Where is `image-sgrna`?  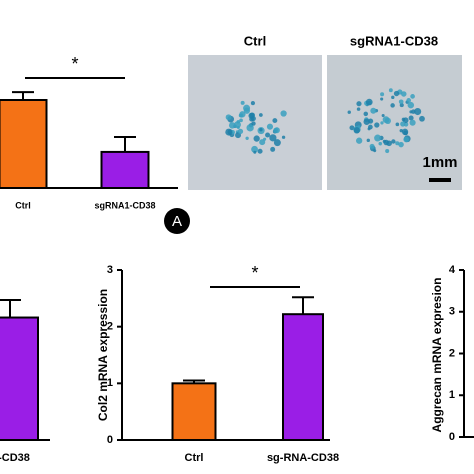 image-sgrna is located at coordinates (394, 122).